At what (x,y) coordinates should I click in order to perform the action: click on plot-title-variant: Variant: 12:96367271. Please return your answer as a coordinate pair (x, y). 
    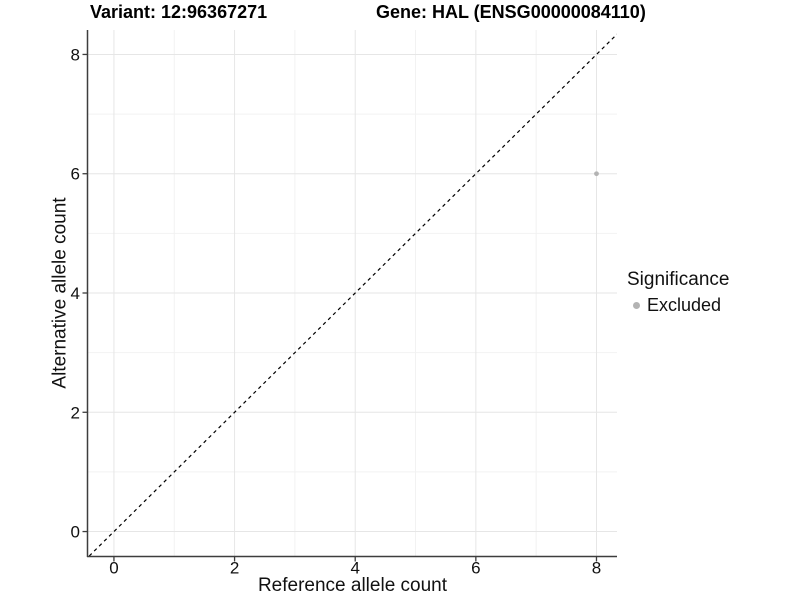
    Looking at the image, I should click on (179, 12).